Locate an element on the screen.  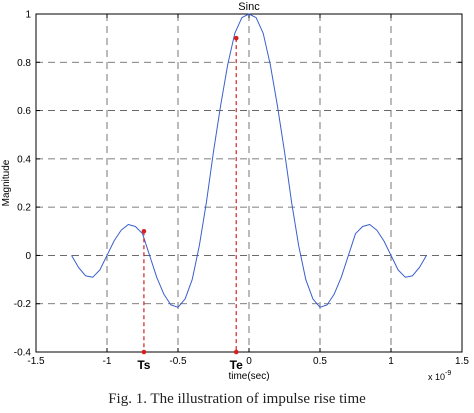
x-axis-exponent-base: x 10 is located at coordinates (436, 377).